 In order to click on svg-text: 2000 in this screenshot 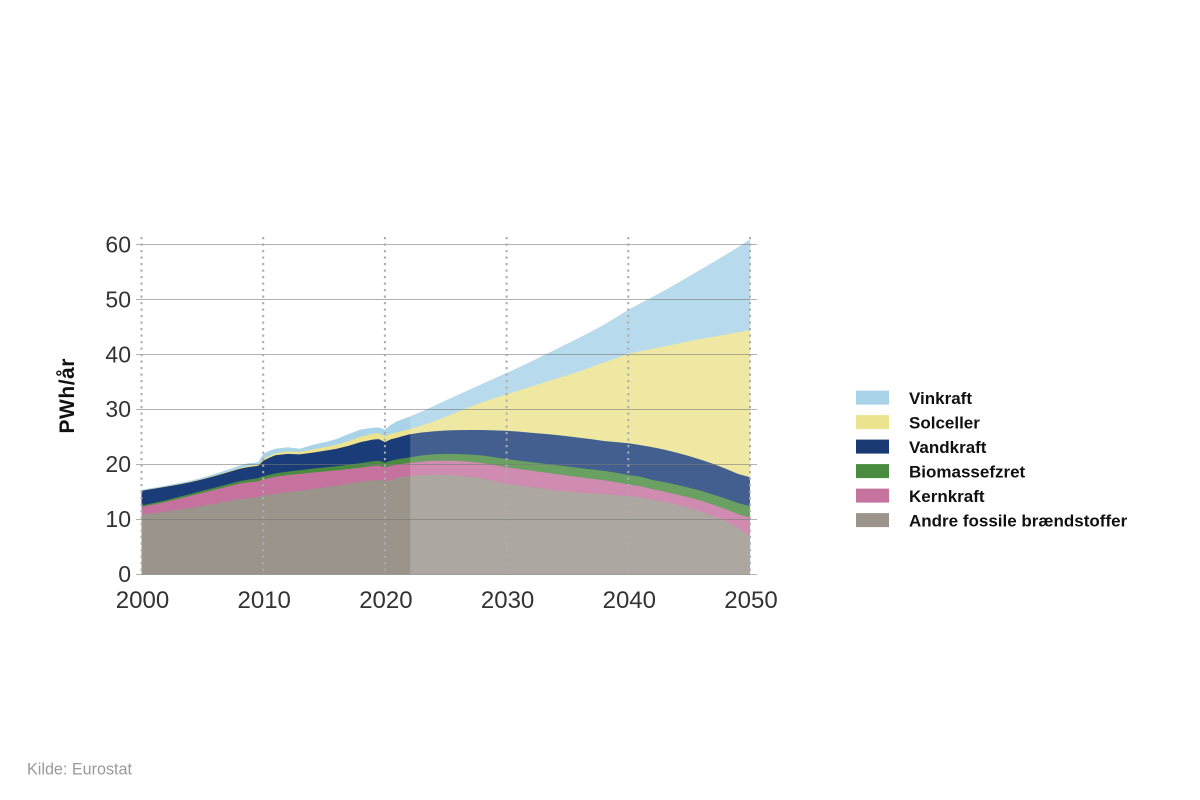, I will do `click(142, 600)`.